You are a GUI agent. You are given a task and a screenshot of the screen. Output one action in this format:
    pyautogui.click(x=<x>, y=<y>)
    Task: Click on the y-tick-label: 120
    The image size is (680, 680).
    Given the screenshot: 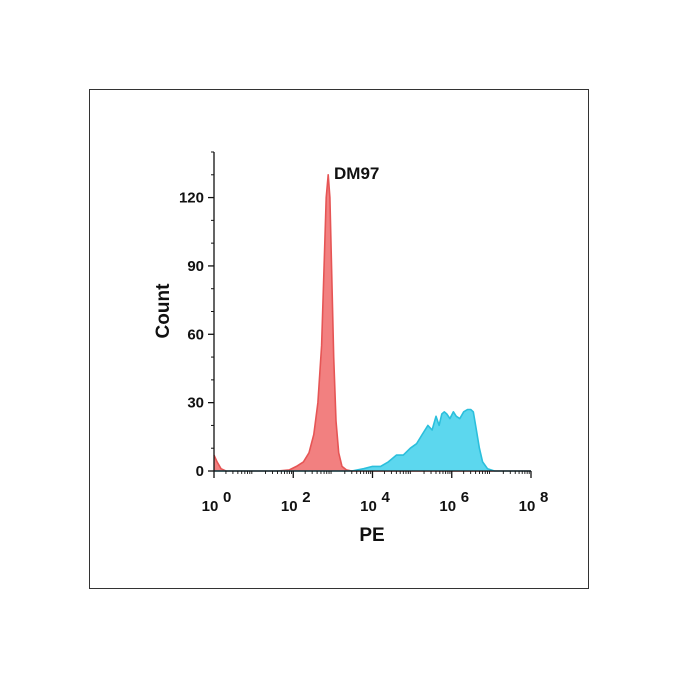 What is the action you would take?
    pyautogui.click(x=191, y=198)
    